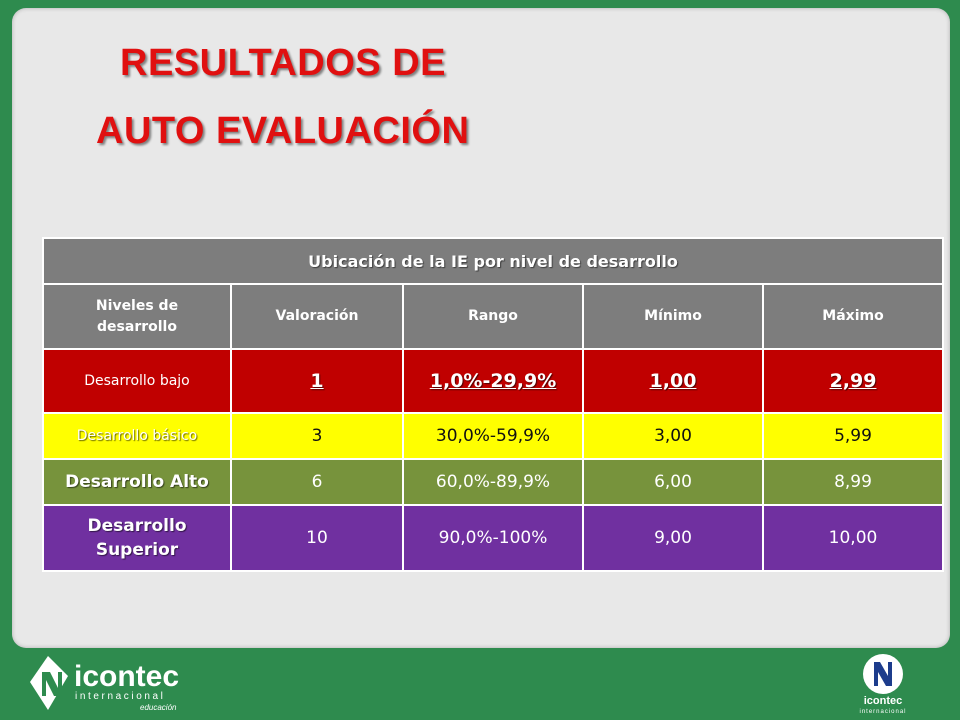  I want to click on col-header-minimo: Mínimo, so click(673, 316).